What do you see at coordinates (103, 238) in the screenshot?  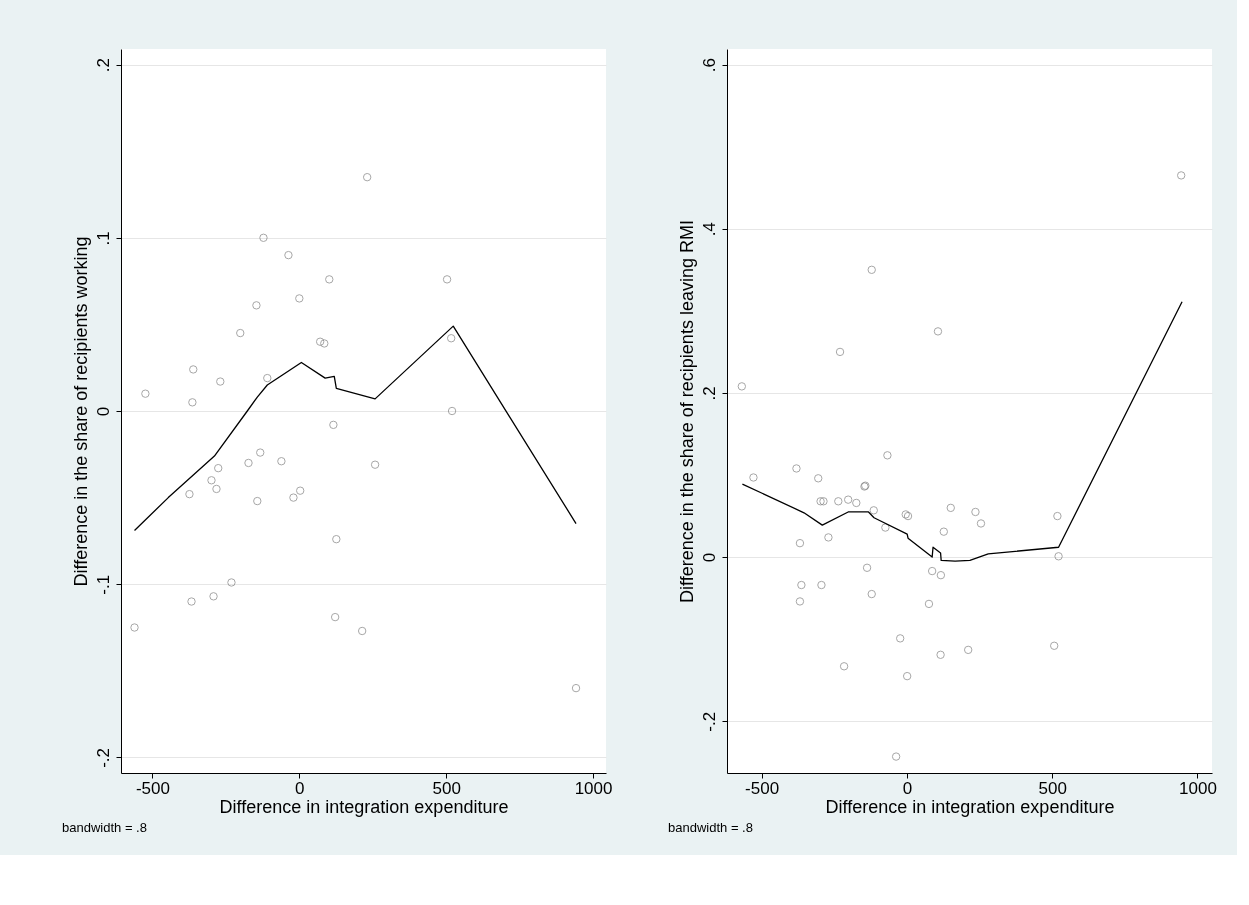 I see `y-tick-label: .1` at bounding box center [103, 238].